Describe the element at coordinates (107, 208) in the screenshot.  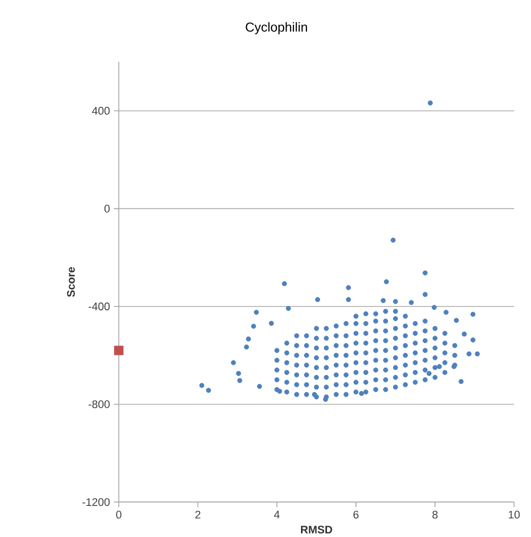
I see `y-tick-label: 0` at that location.